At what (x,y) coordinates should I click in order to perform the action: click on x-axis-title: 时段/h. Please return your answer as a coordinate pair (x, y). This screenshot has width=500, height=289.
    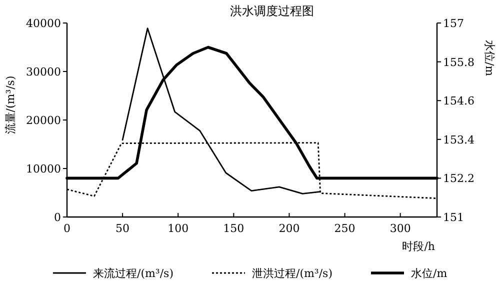
    Looking at the image, I should click on (418, 246).